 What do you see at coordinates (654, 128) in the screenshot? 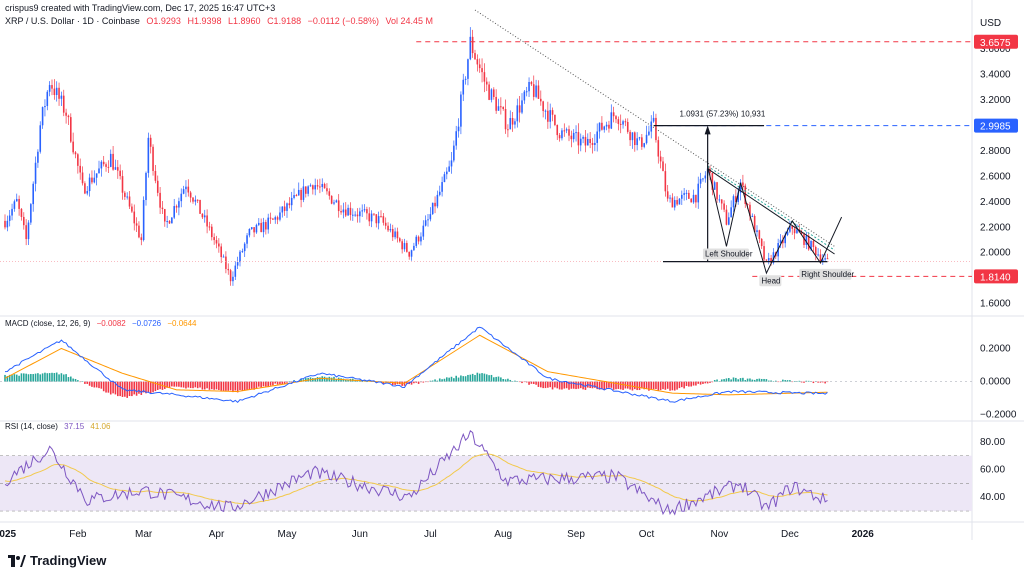
I see `dotted-trend-line` at bounding box center [654, 128].